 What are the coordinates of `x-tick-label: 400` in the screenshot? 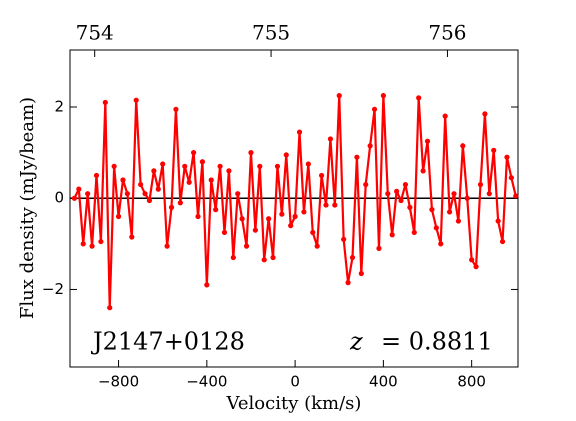 It's located at (383, 382).